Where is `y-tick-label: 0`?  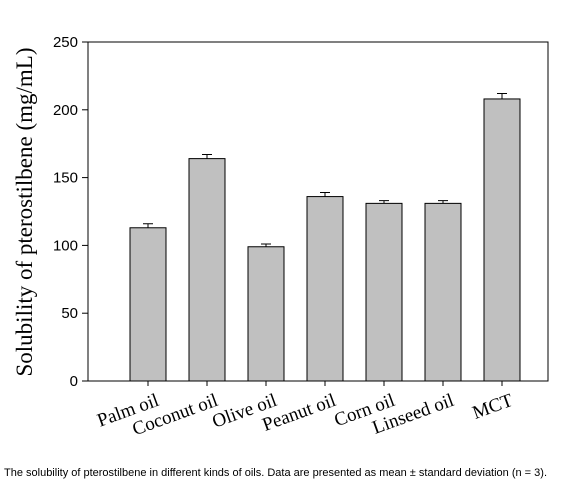 y-tick-label: 0 is located at coordinates (74, 381).